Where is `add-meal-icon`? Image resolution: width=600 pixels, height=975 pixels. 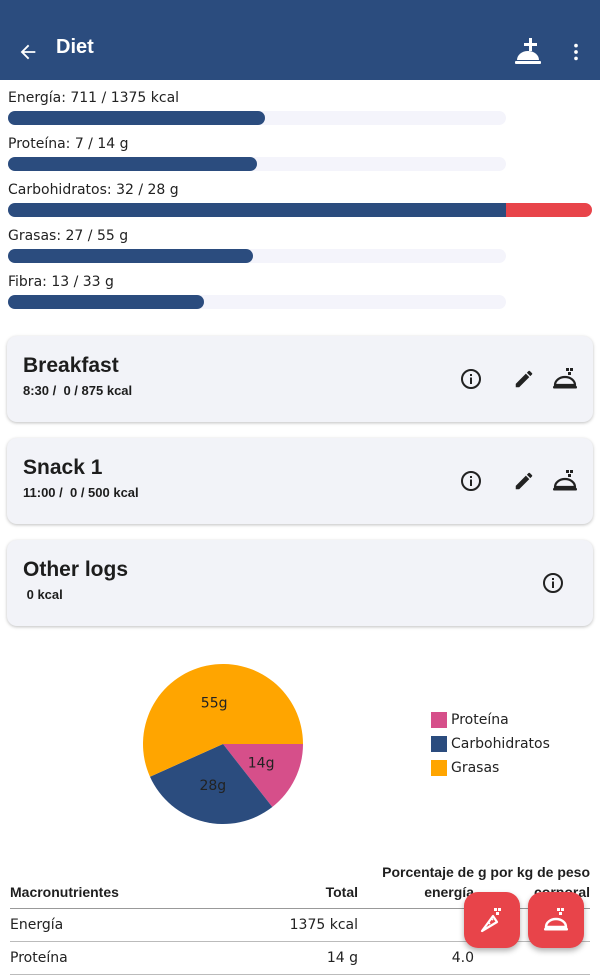
add-meal-icon is located at coordinates (528, 51).